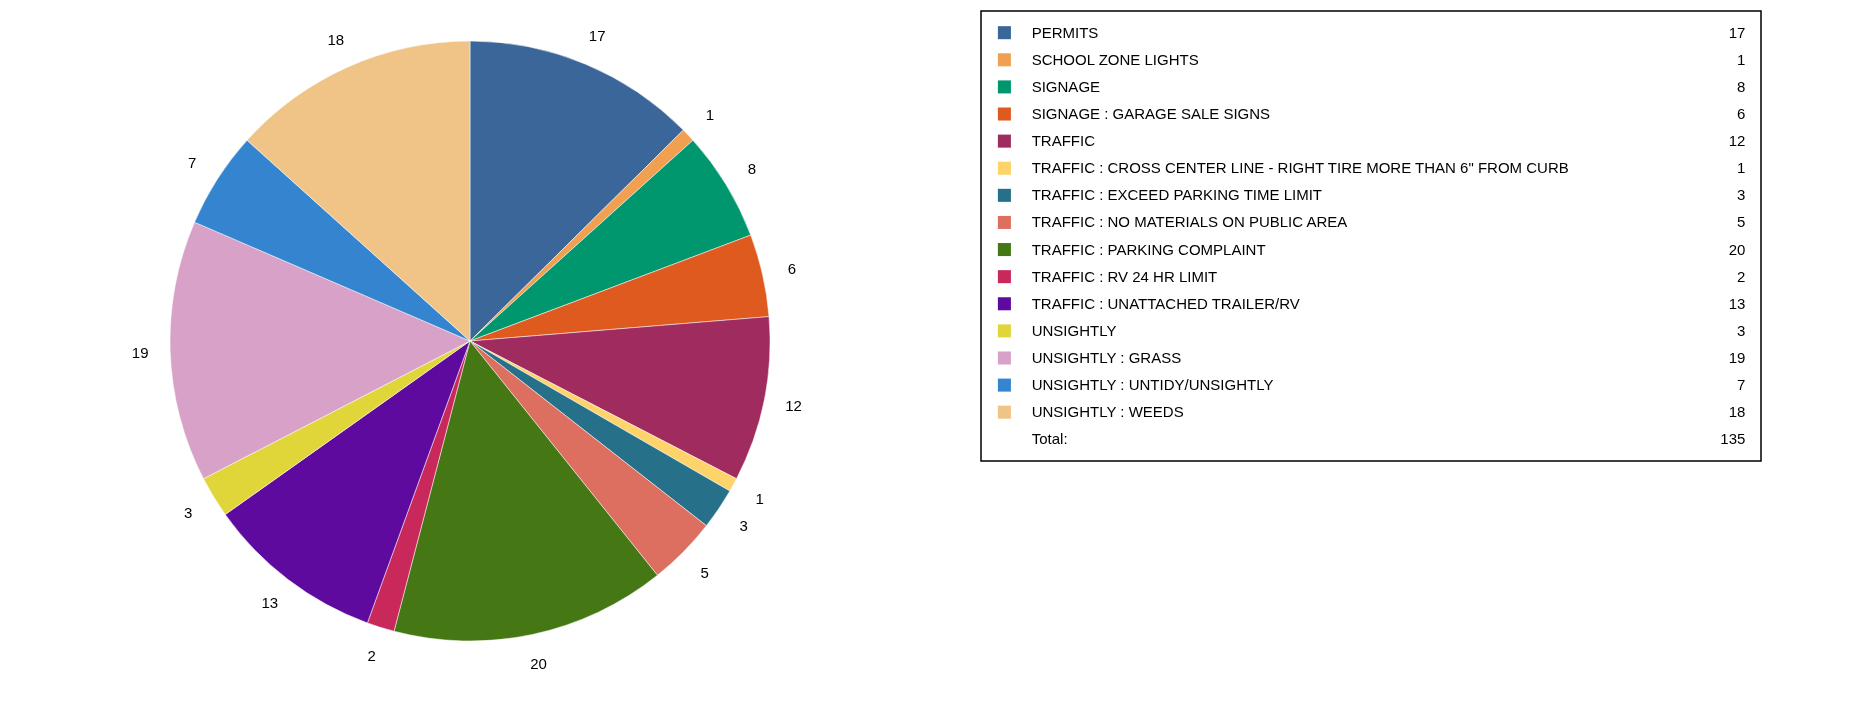  What do you see at coordinates (336, 39) in the screenshot?
I see `data-label: 18` at bounding box center [336, 39].